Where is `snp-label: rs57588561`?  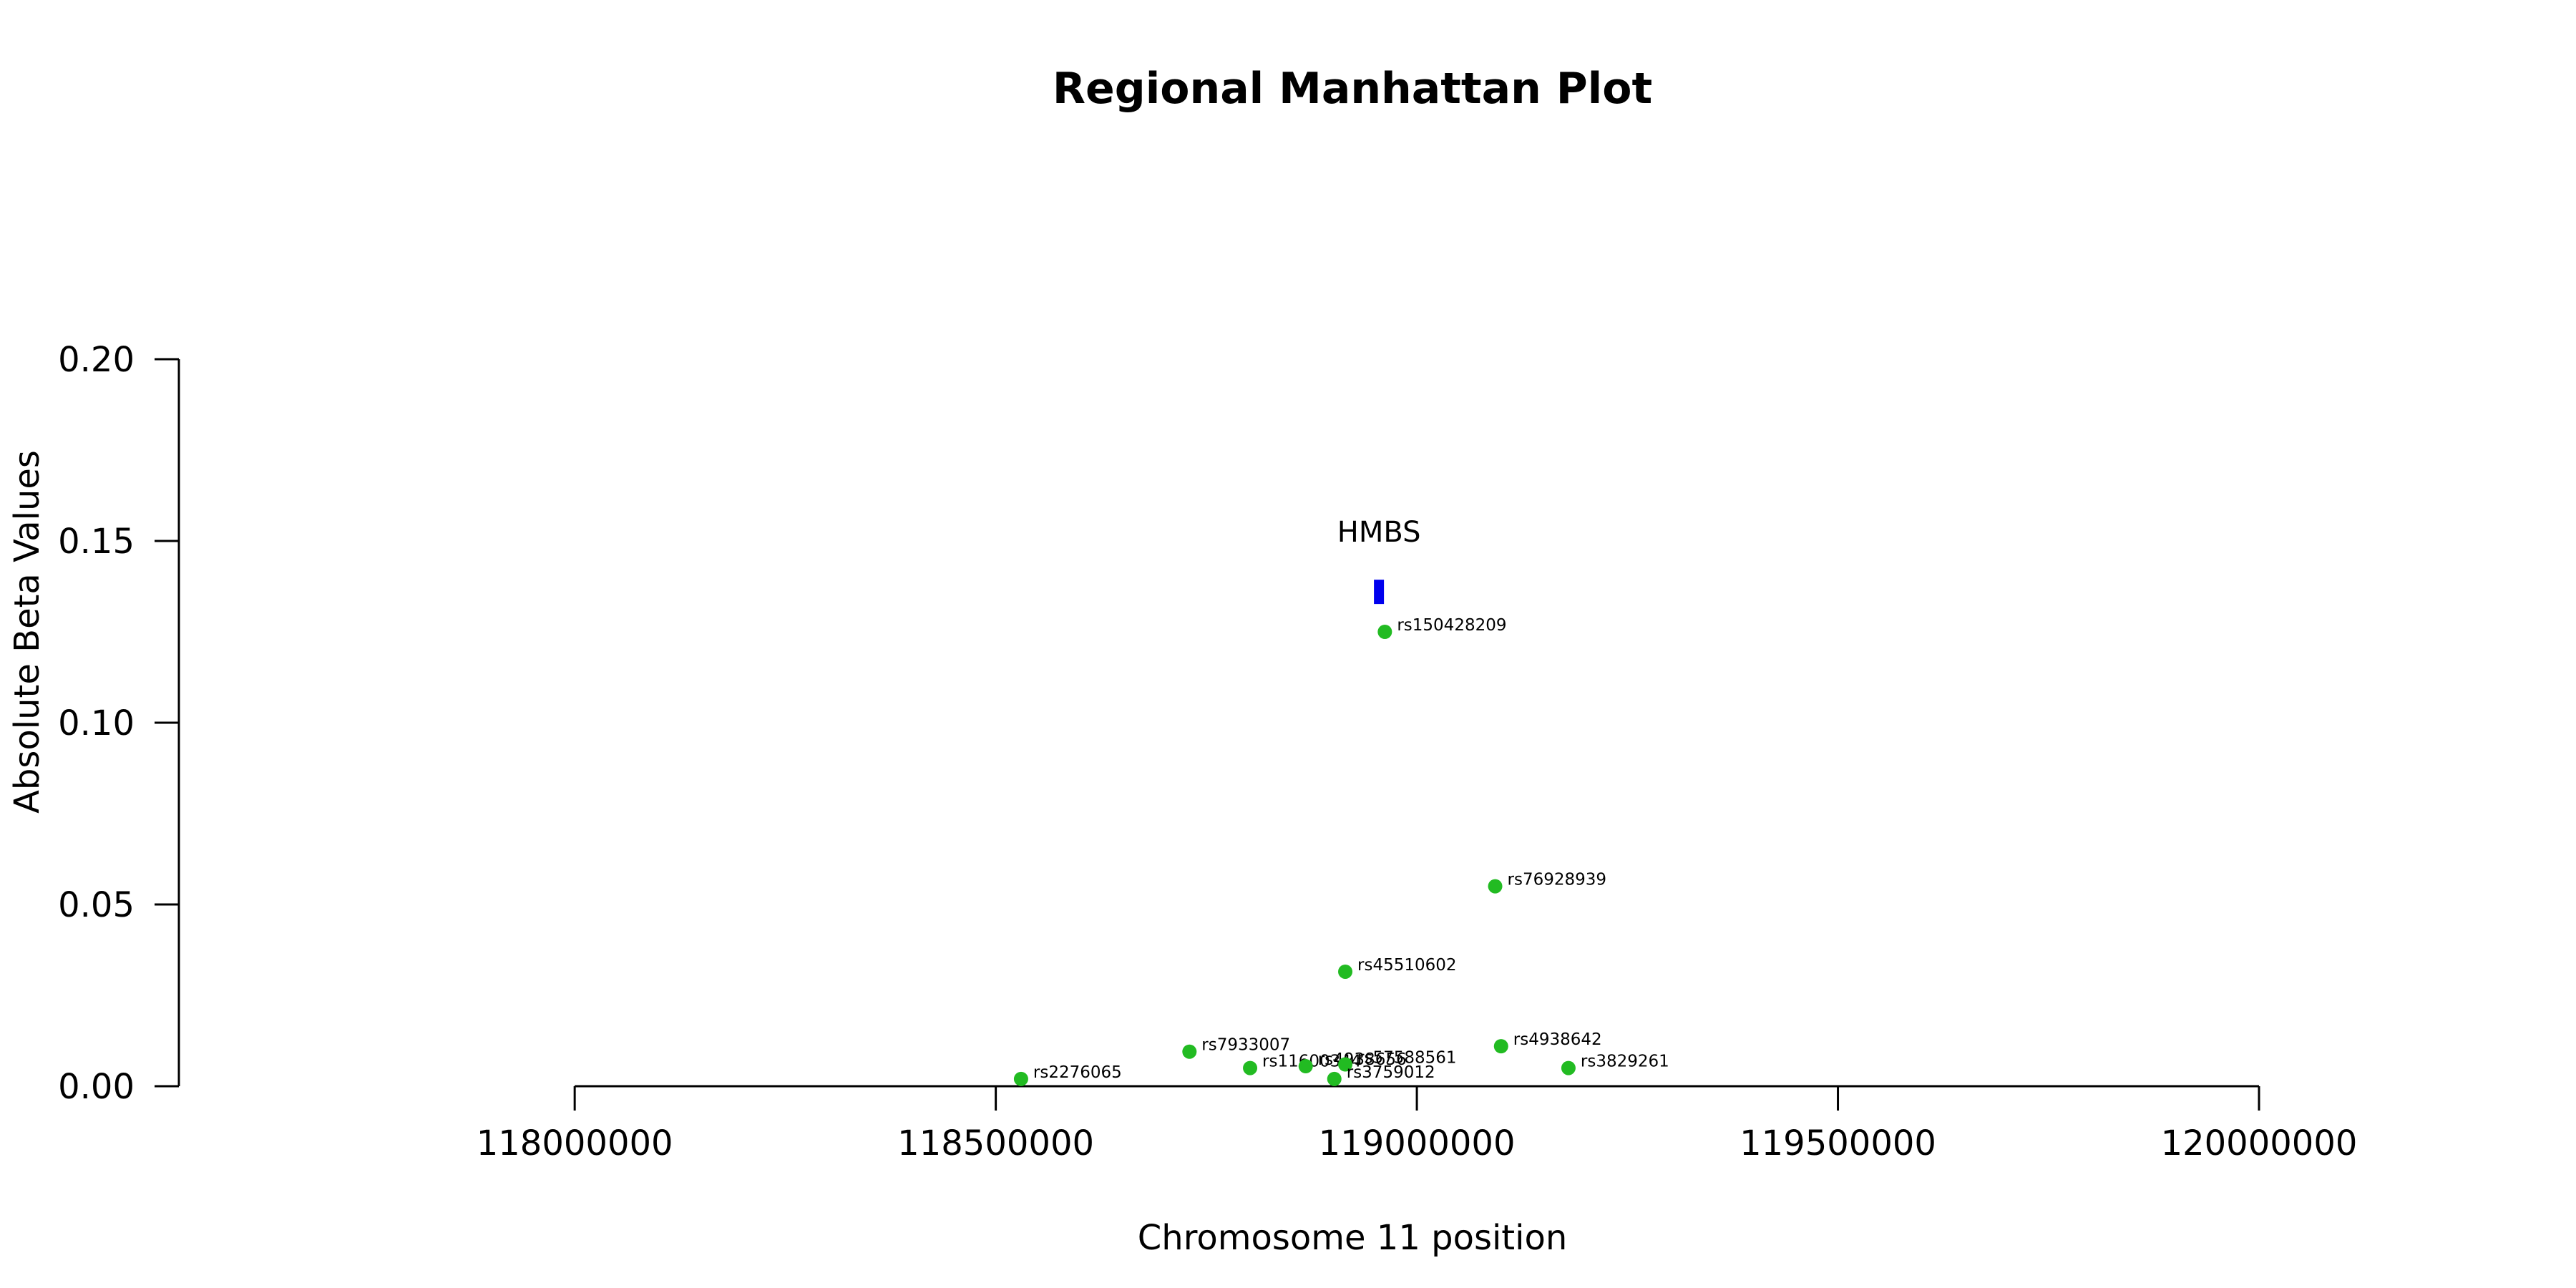 snp-label: rs57588561 is located at coordinates (1407, 1058).